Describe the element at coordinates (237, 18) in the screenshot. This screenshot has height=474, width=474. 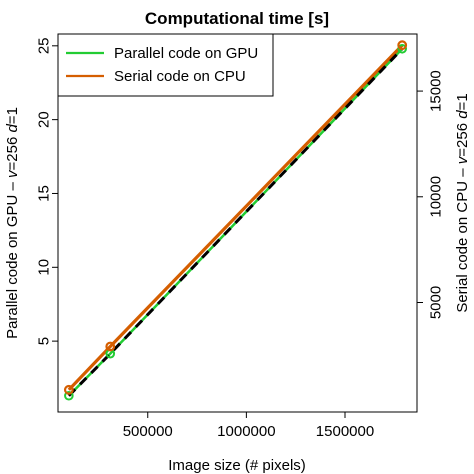
I see `chart-title: Computational time [s]` at that location.